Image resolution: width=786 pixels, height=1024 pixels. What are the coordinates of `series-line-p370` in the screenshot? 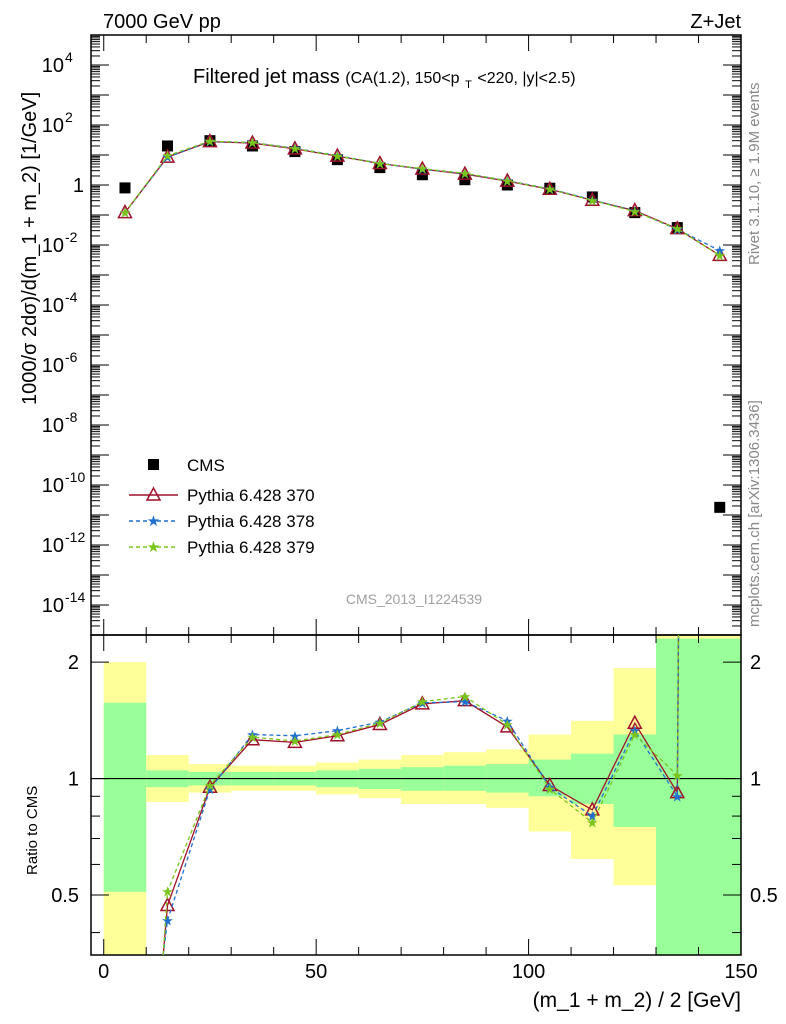 It's located at (422, 198).